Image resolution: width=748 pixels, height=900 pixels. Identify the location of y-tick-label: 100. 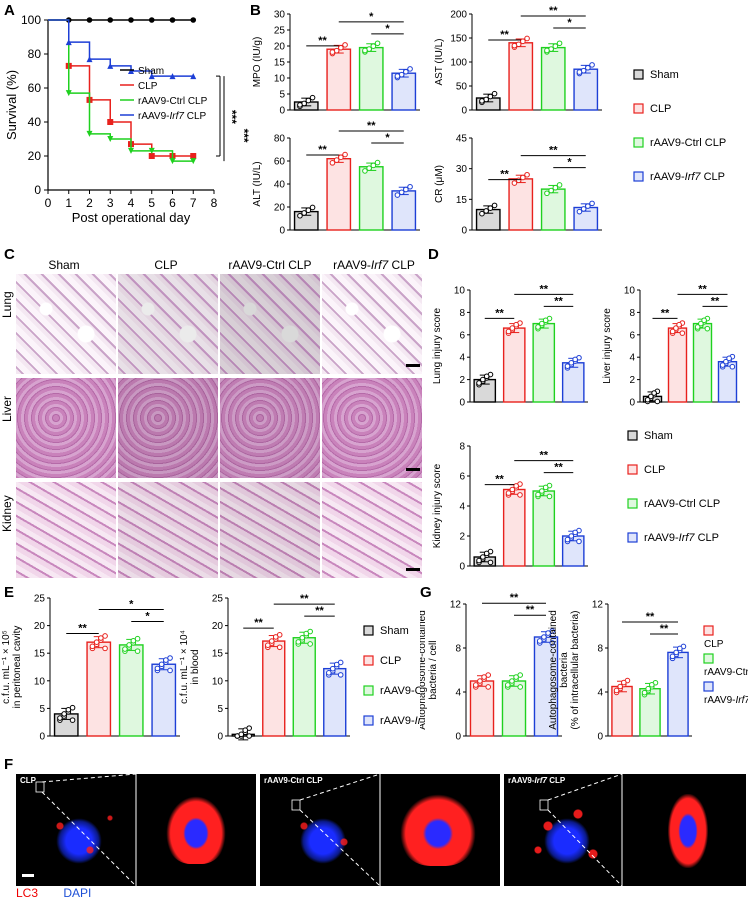
(31, 20).